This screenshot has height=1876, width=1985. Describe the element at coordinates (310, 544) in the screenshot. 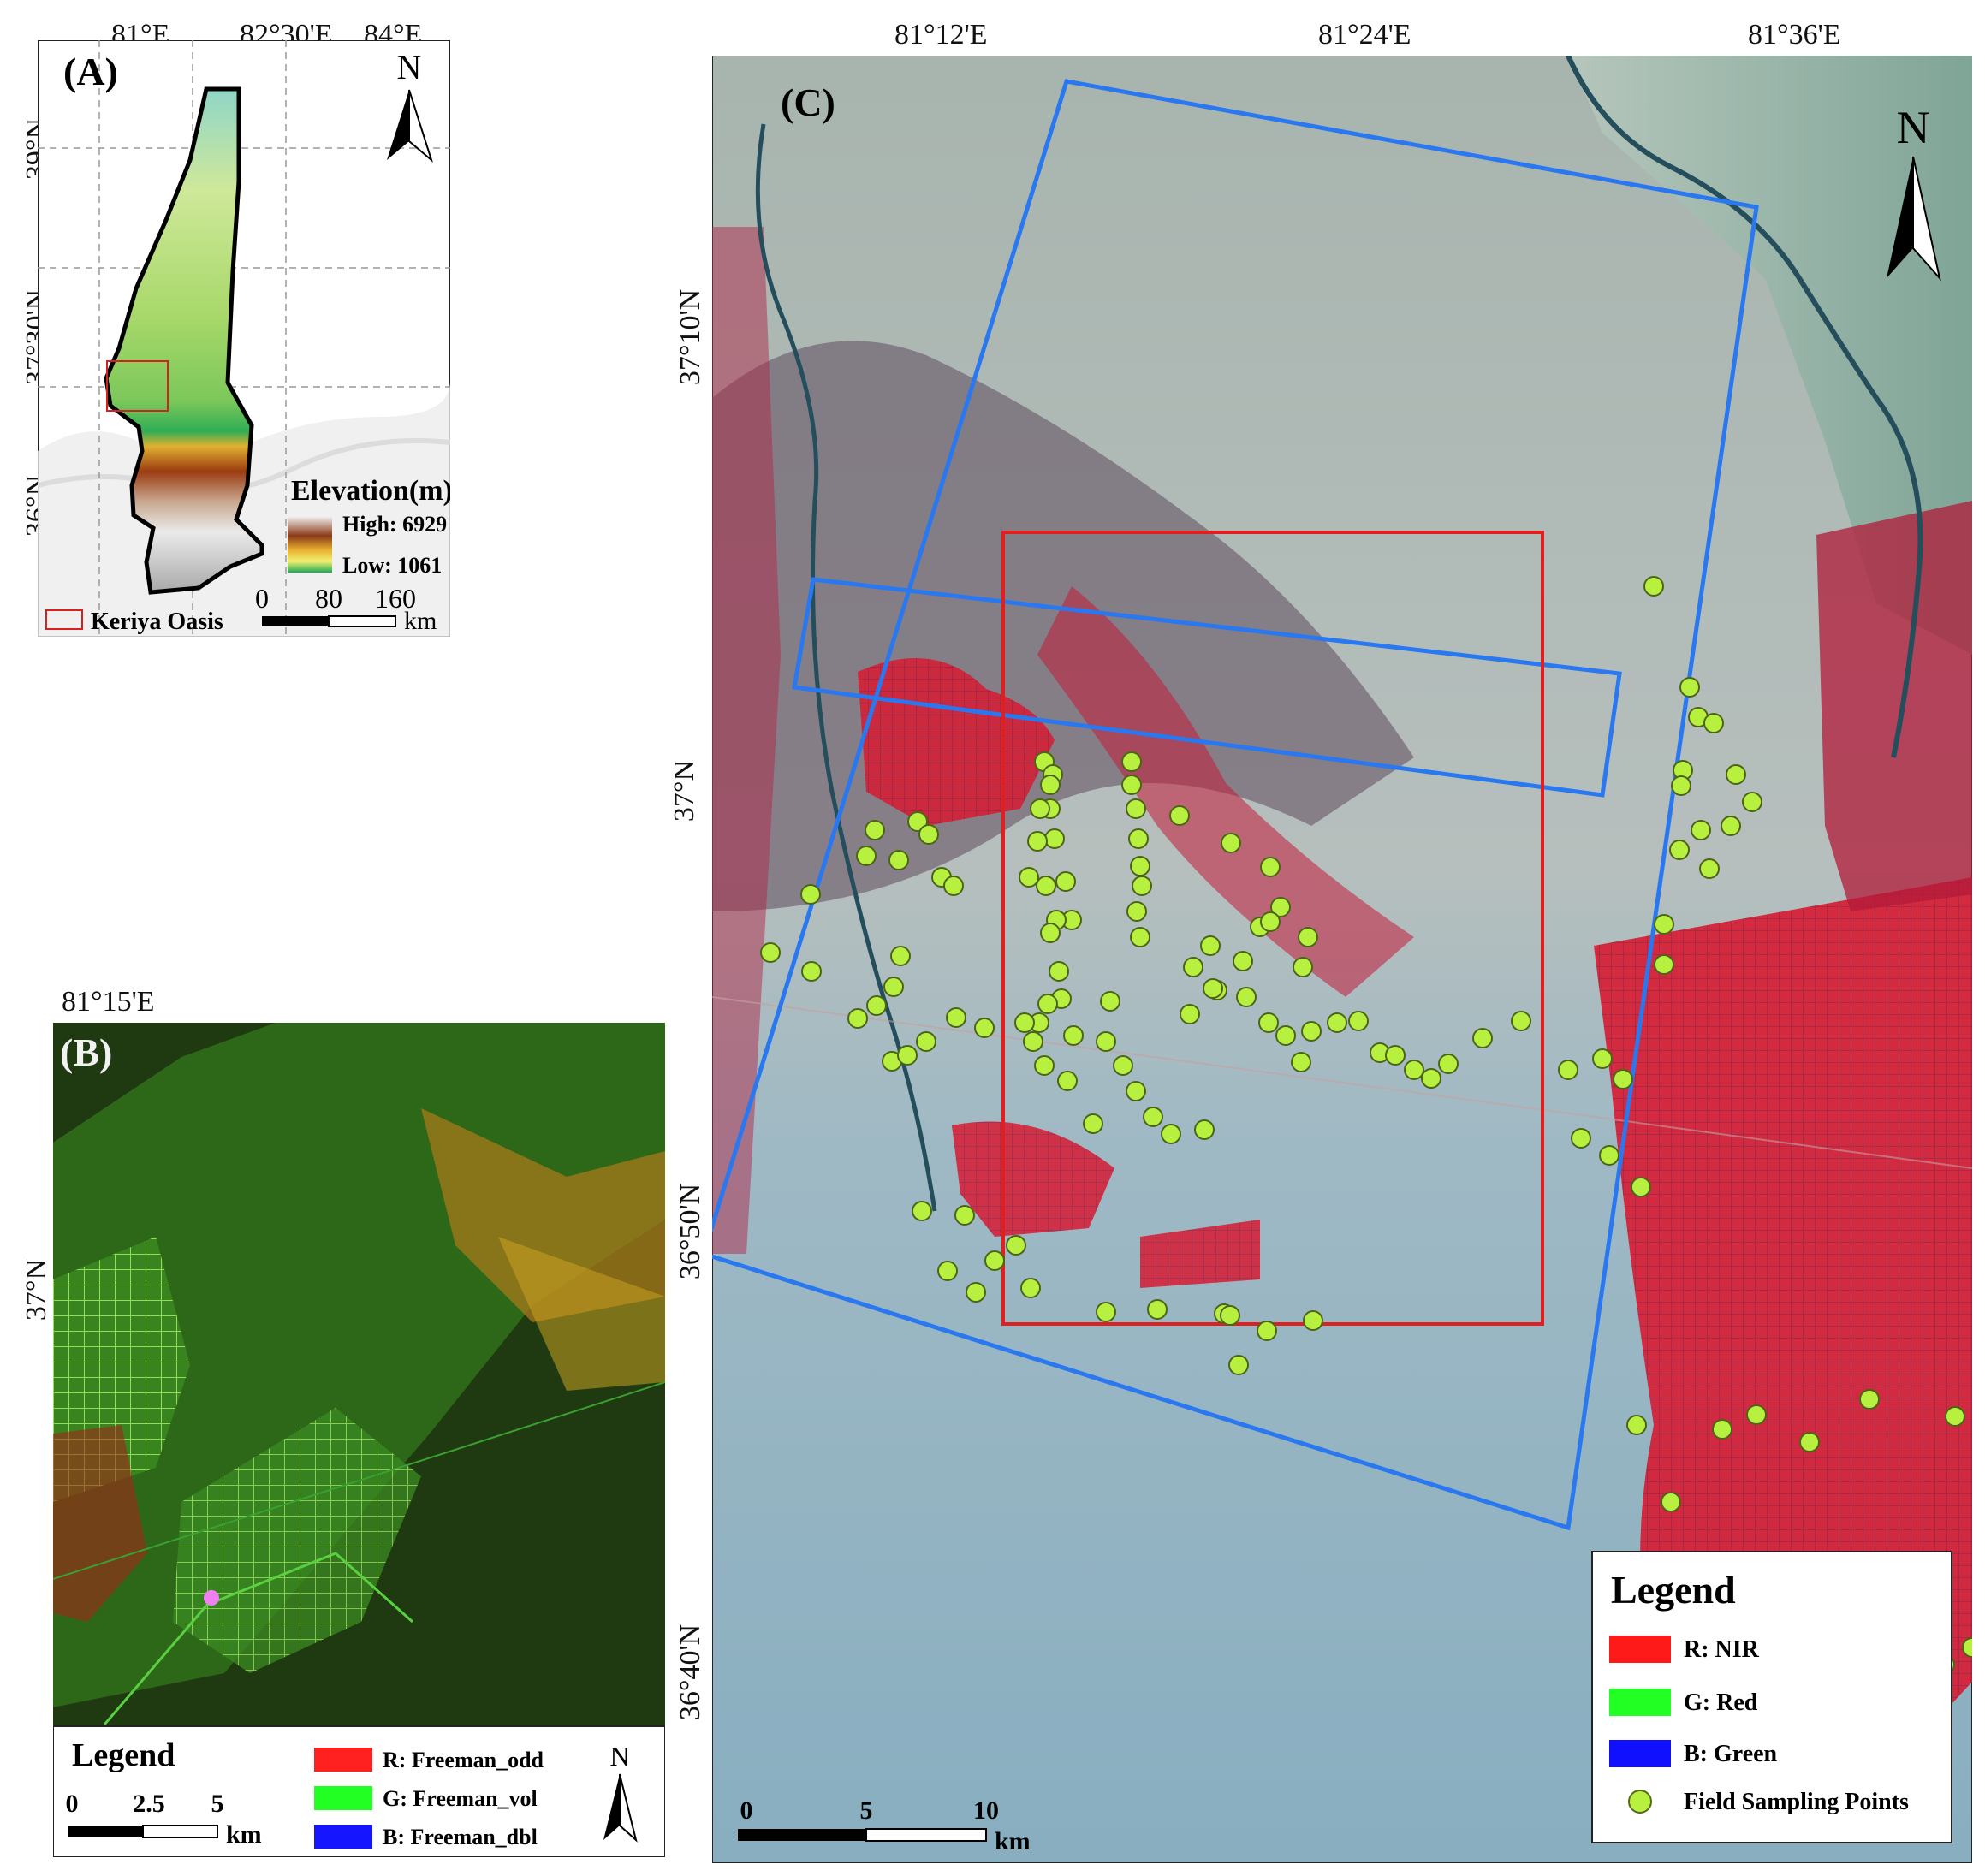

I see `elevation-ramp` at that location.